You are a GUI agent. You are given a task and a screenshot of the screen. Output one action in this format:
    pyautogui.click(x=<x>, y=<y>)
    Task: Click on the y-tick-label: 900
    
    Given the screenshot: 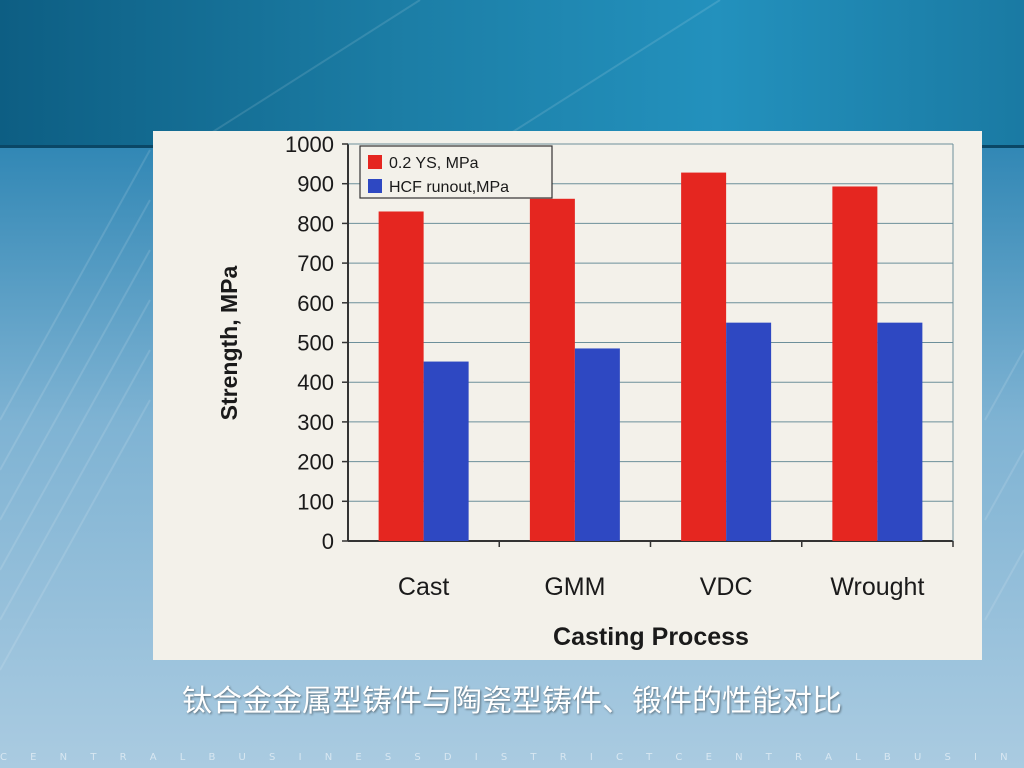 What is the action you would take?
    pyautogui.click(x=315, y=184)
    